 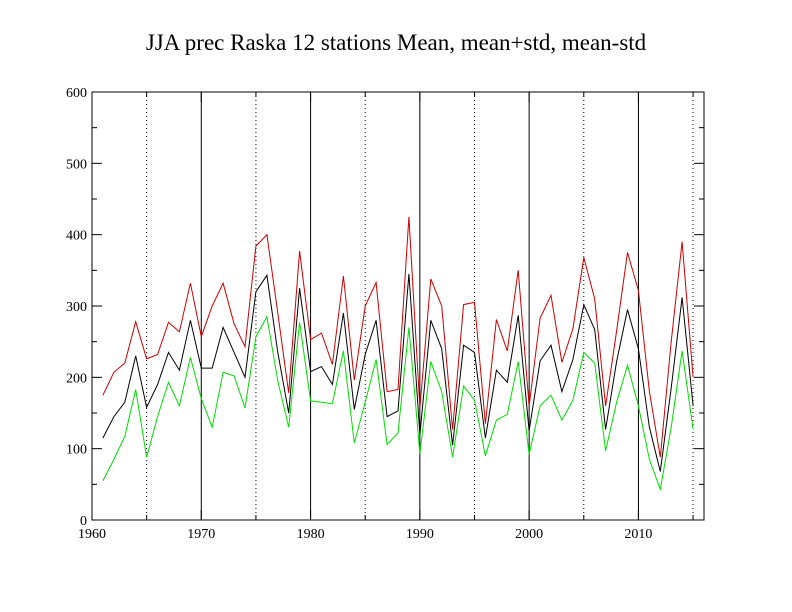 I want to click on y-tick-label-600: 600, so click(x=76, y=93).